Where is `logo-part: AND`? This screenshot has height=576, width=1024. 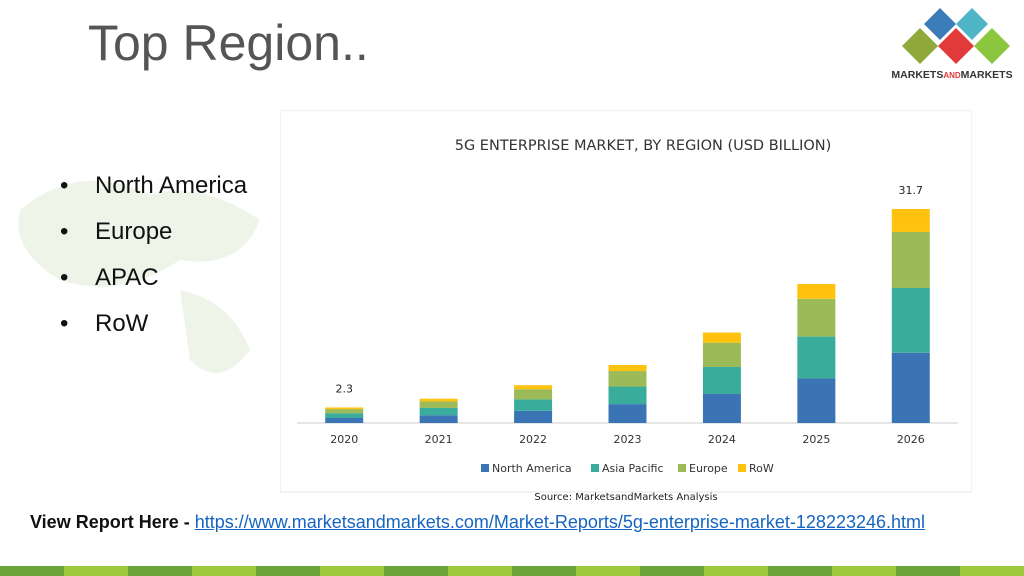
logo-part: AND is located at coordinates (952, 75).